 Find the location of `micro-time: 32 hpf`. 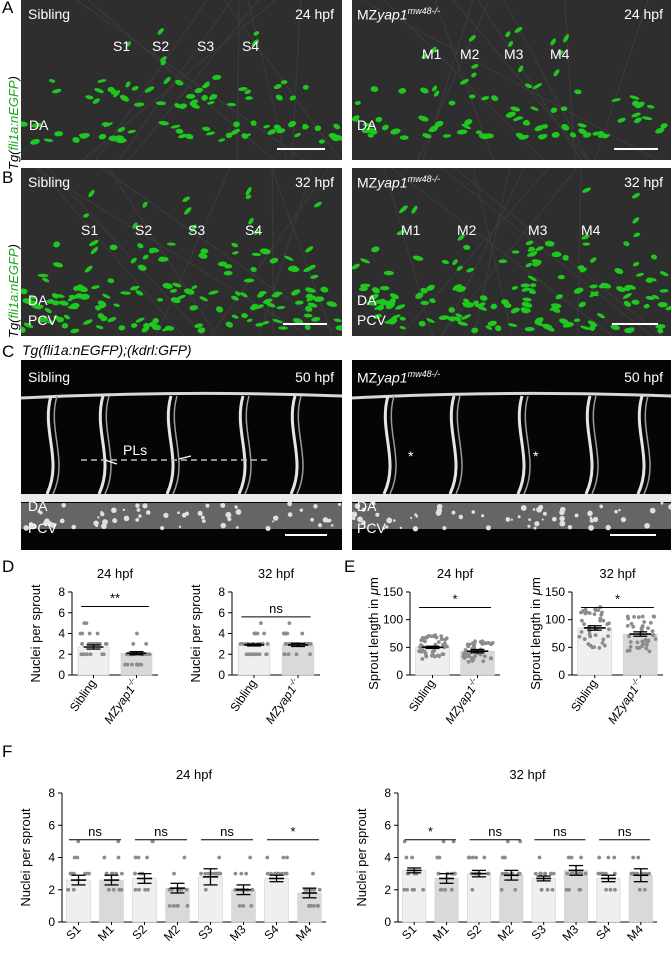

micro-time: 32 hpf is located at coordinates (643, 182).